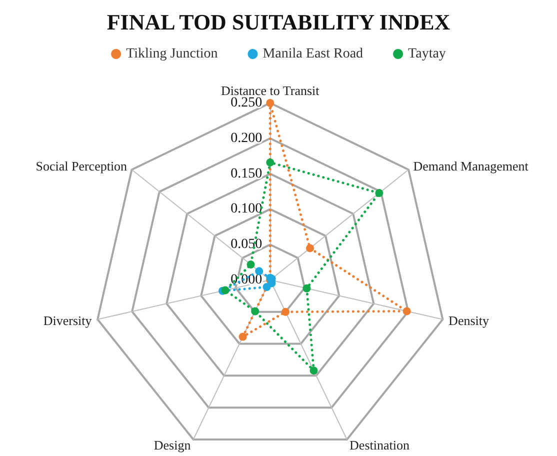 This screenshot has height=456, width=557. Describe the element at coordinates (427, 54) in the screenshot. I see `legend-label: Taytay` at that location.